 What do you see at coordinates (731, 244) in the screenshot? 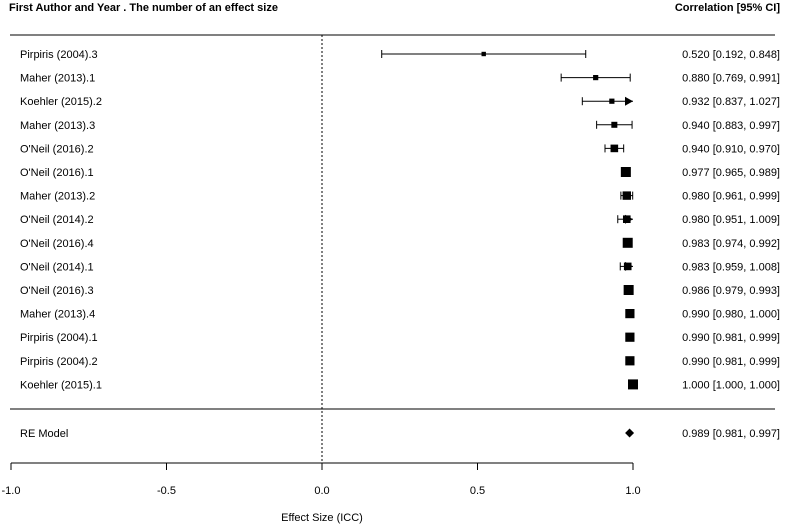
I see `study-ci-text: 0.983 [0.974, 0.992]` at bounding box center [731, 244].